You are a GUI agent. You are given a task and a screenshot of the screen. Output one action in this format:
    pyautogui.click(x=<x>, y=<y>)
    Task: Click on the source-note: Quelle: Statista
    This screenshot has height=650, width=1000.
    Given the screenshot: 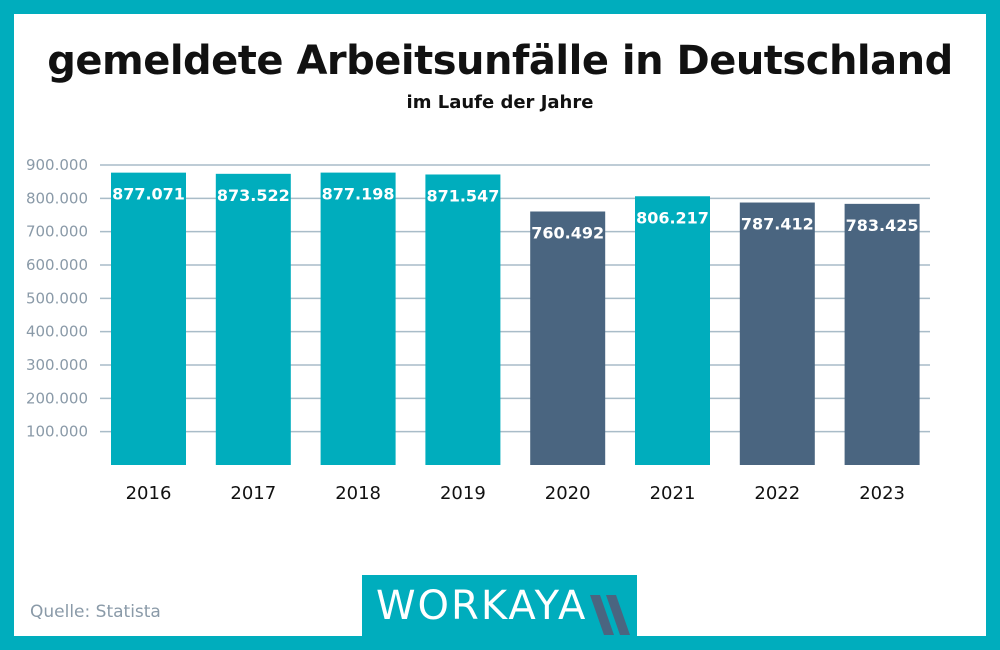 What is the action you would take?
    pyautogui.click(x=95, y=612)
    